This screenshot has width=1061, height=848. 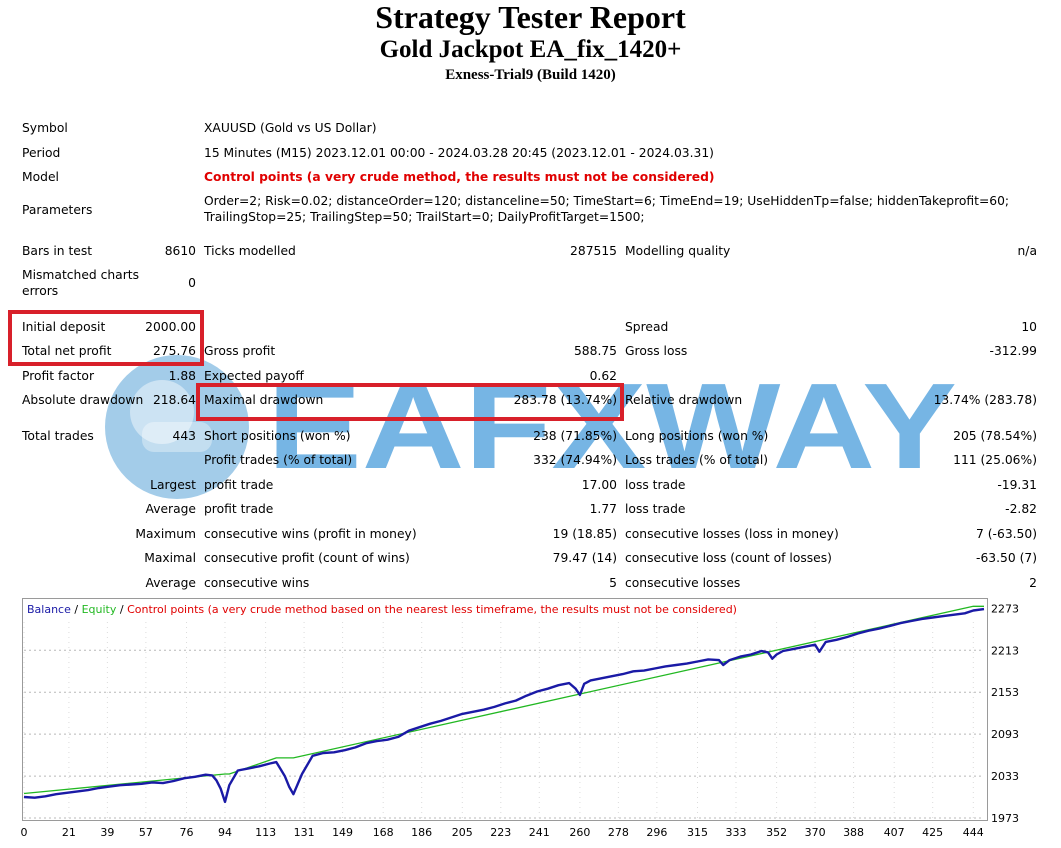 I want to click on x-tick-label: 131, so click(x=304, y=832).